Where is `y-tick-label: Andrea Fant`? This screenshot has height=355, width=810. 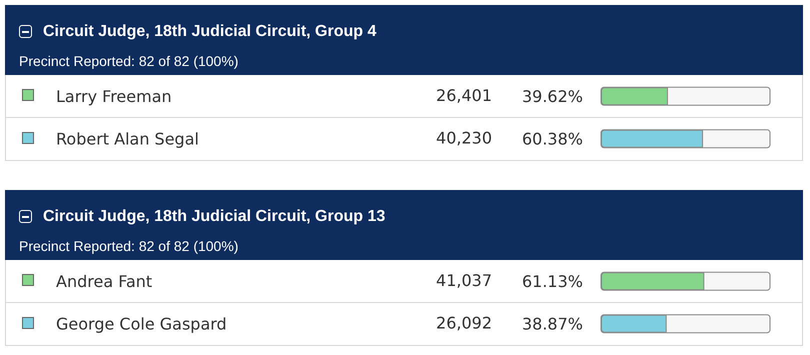
y-tick-label: Andrea Fant is located at coordinates (104, 281).